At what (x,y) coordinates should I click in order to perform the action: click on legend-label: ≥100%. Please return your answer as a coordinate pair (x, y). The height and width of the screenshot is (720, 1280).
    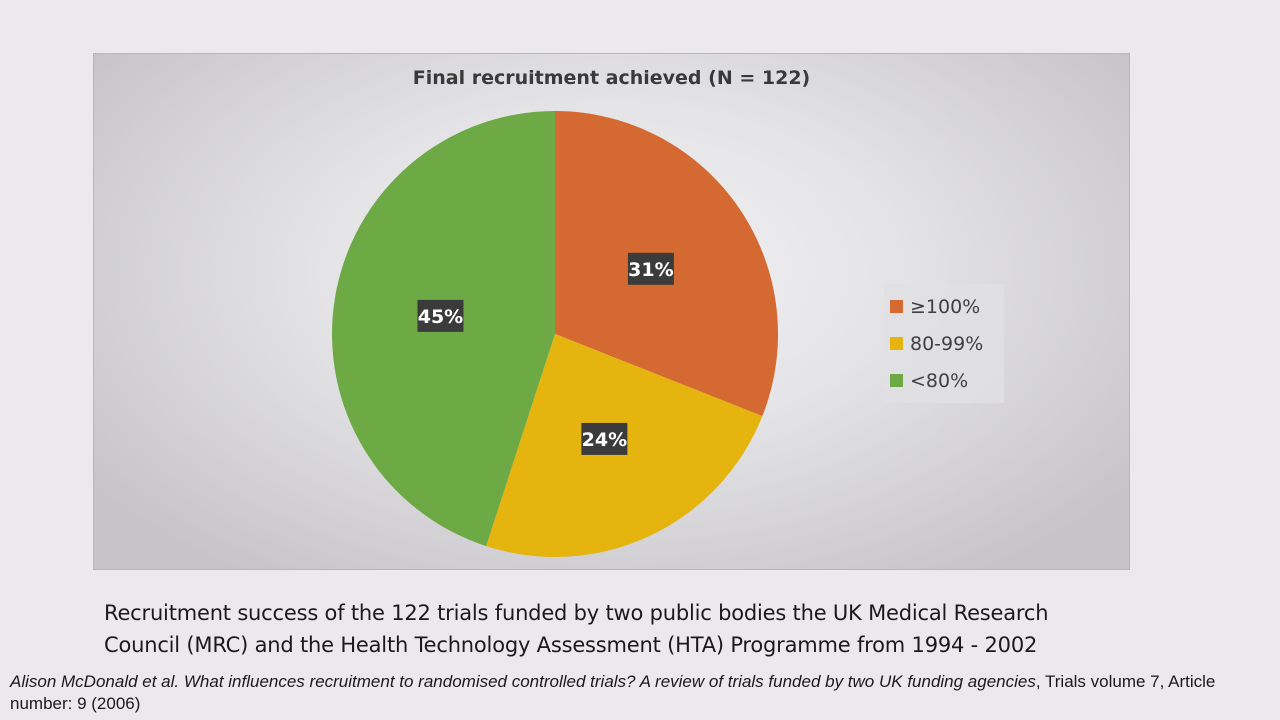
    Looking at the image, I should click on (945, 306).